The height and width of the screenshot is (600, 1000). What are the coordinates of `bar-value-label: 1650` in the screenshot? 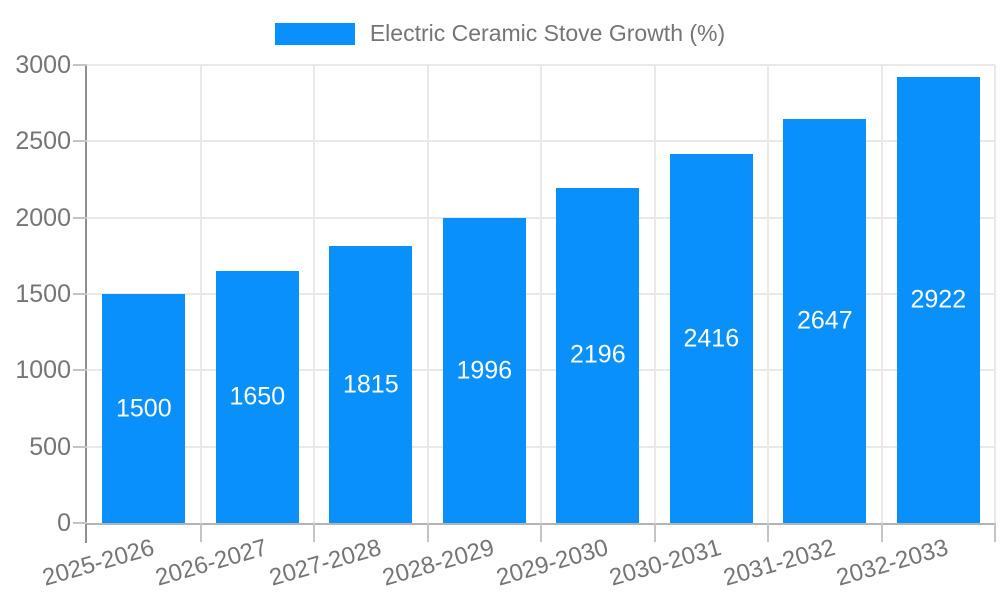 It's located at (257, 396).